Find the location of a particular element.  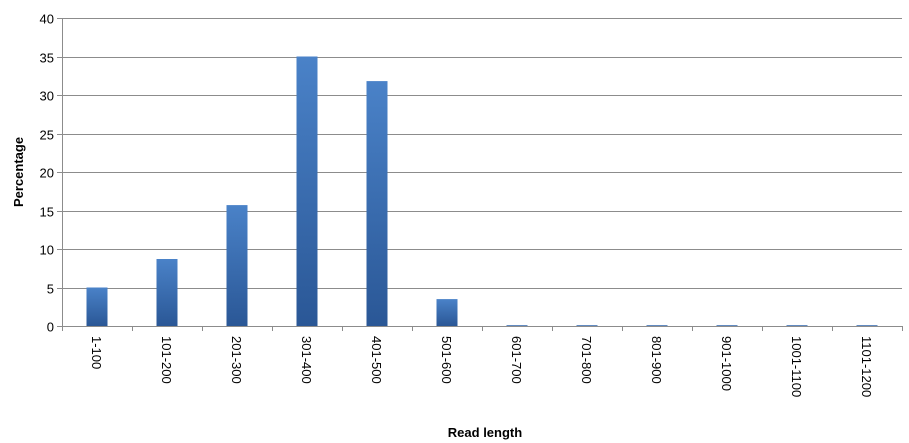

y-tick-label-35: 35 is located at coordinates (47, 58).